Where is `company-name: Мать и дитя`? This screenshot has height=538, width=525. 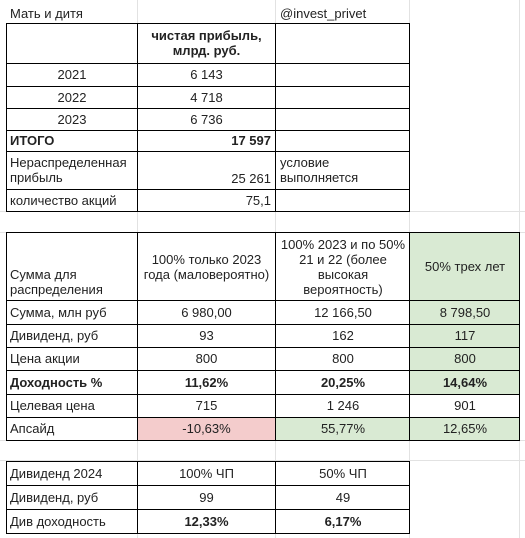 company-name: Мать и дитя is located at coordinates (46, 13).